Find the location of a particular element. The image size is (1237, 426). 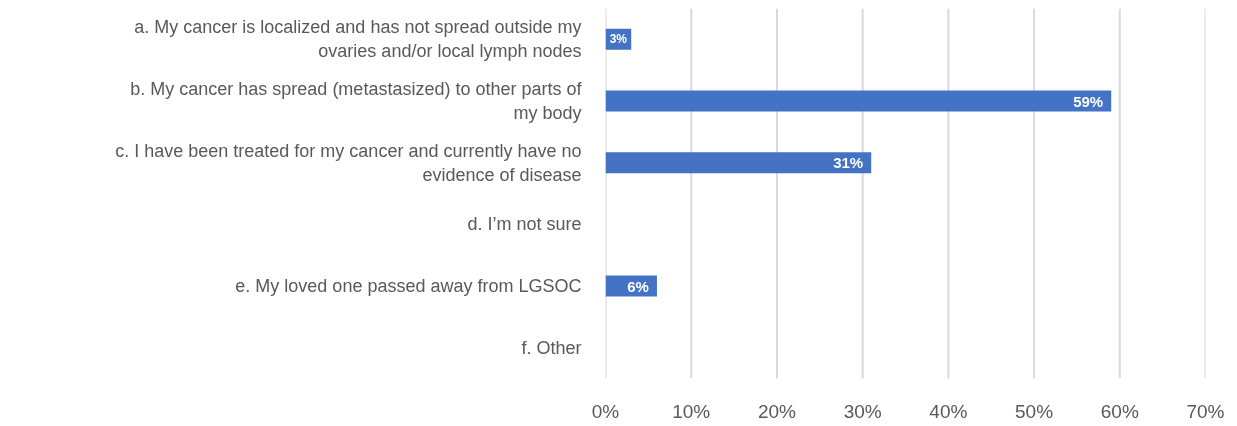

x-tick-label: 60% is located at coordinates (1119, 411).